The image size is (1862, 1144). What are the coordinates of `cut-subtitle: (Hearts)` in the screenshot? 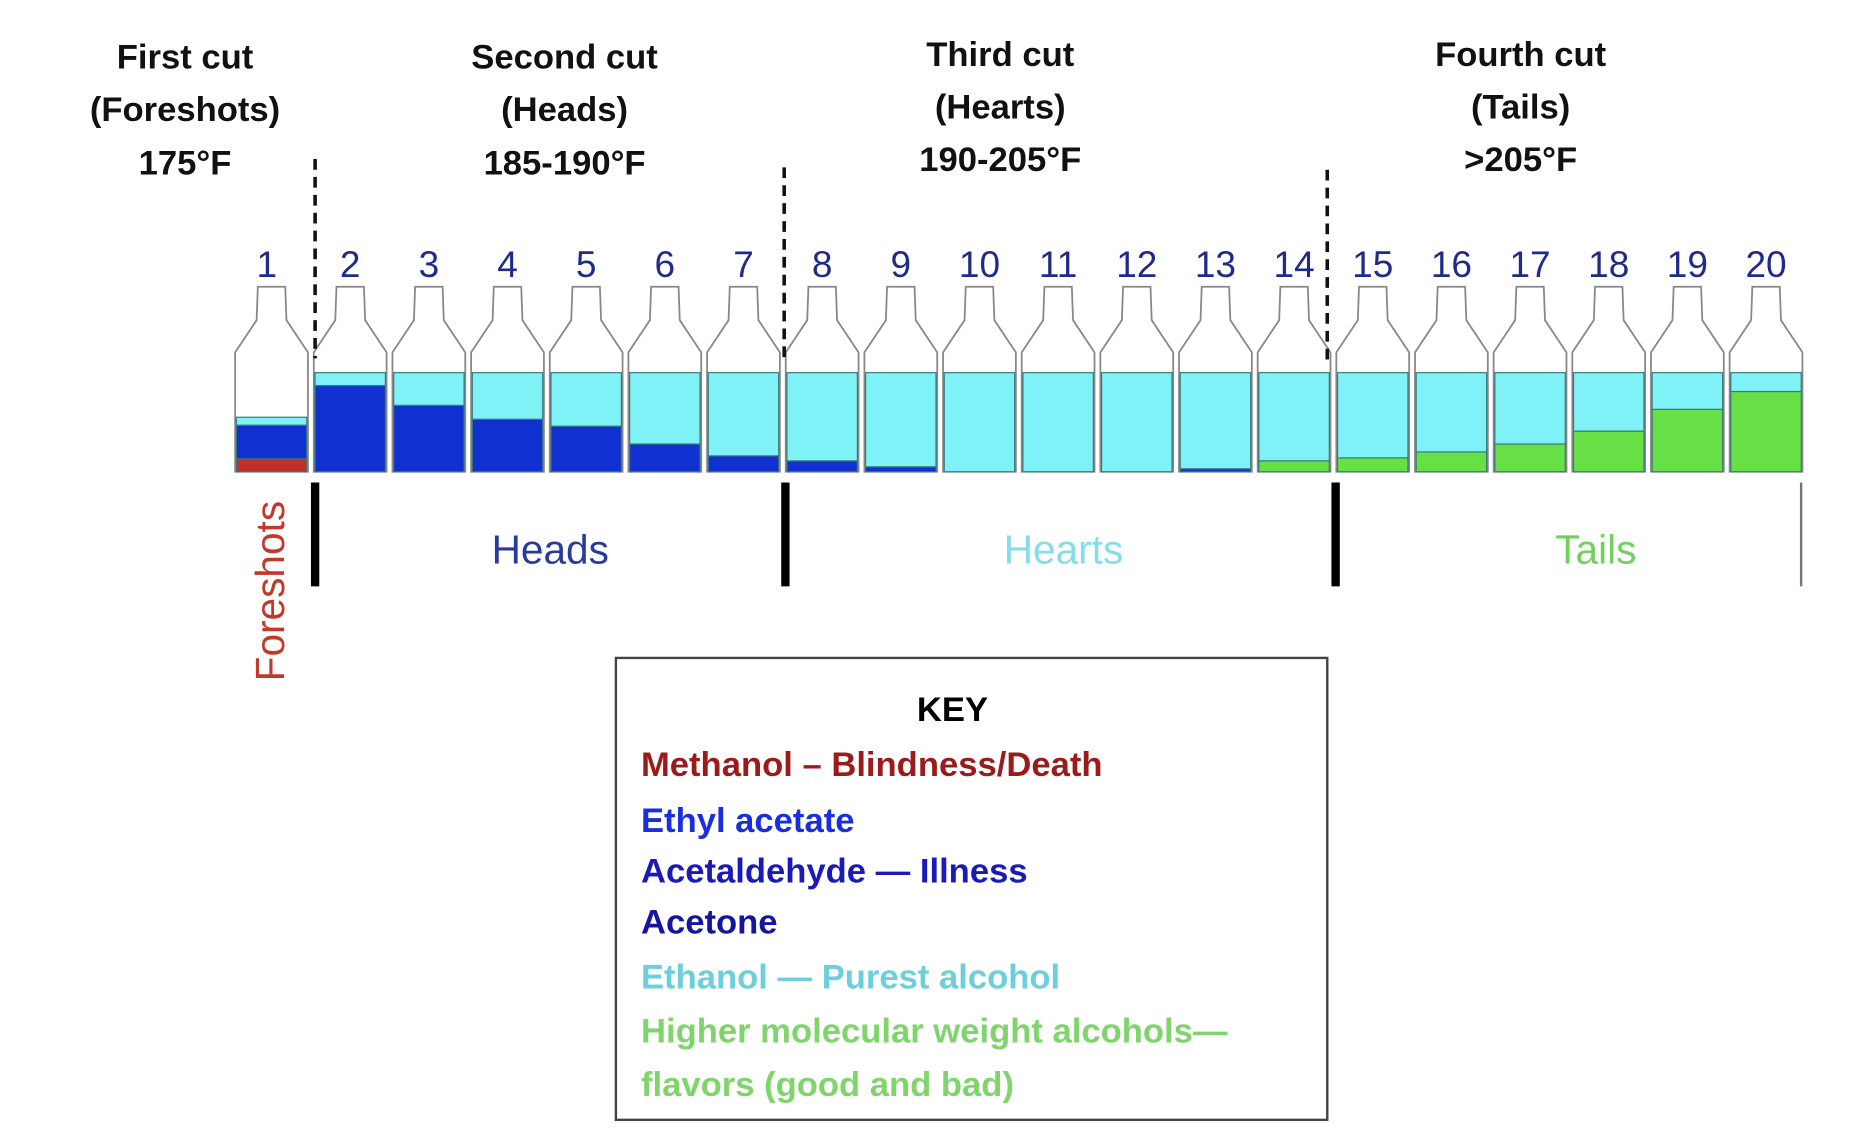 It's located at (1000, 107).